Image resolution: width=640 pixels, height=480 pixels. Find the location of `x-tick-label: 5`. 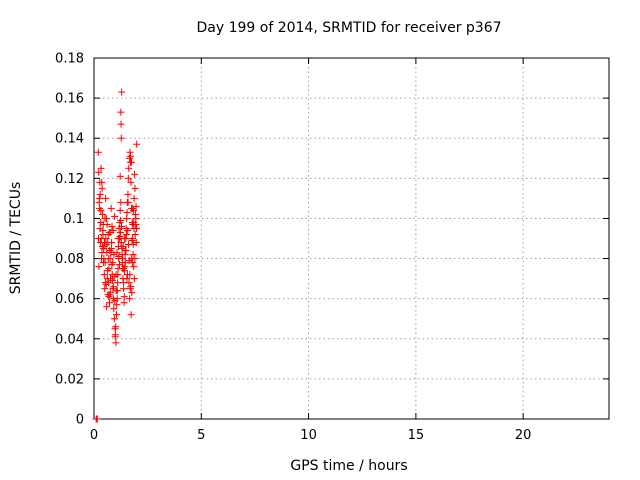

x-tick-label: 5 is located at coordinates (201, 435).